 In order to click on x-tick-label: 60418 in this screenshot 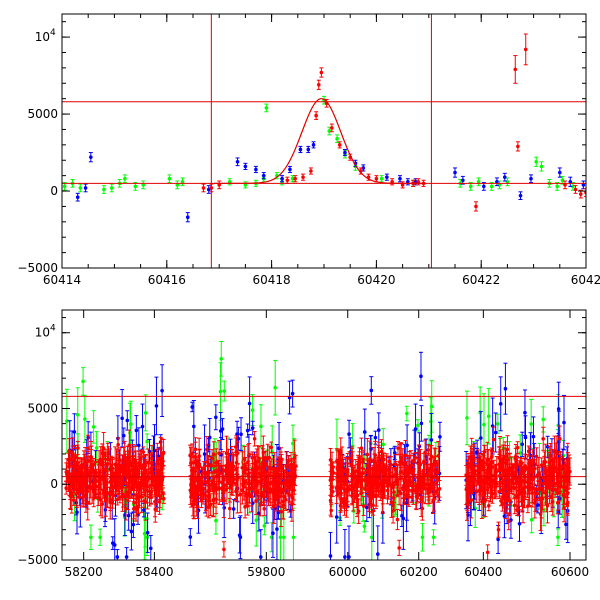, I will do `click(272, 280)`.